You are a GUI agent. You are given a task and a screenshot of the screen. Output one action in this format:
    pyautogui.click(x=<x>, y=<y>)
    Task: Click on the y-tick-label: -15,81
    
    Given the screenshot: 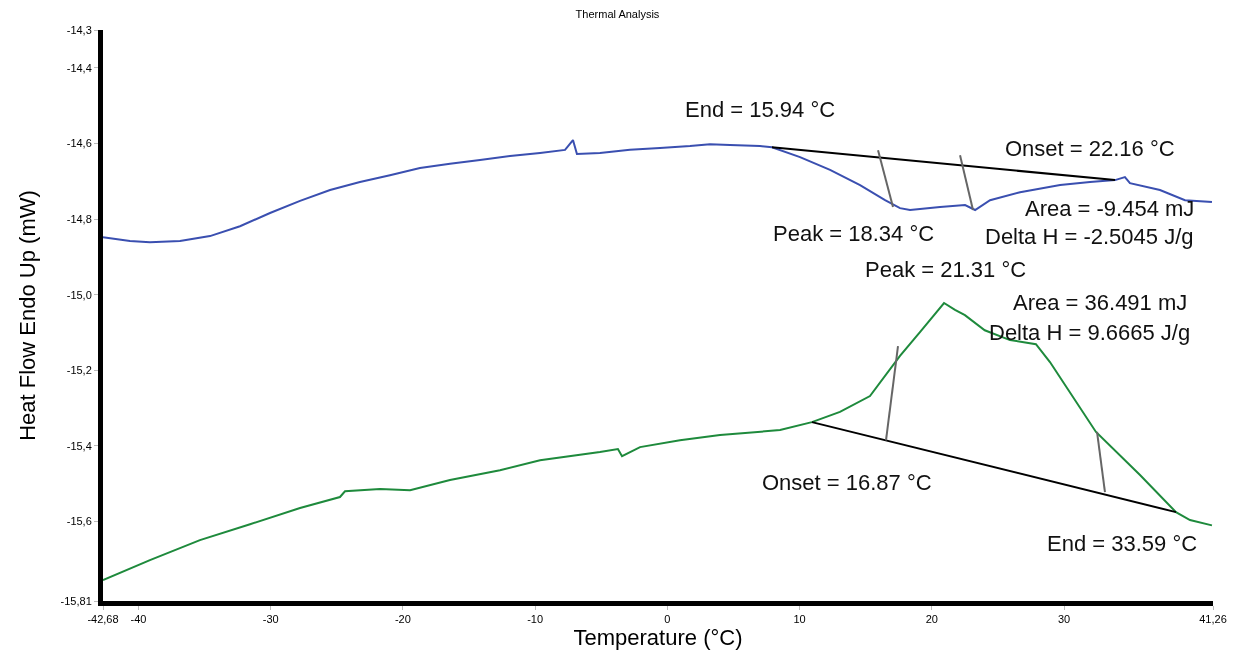 What is the action you would take?
    pyautogui.click(x=76, y=600)
    